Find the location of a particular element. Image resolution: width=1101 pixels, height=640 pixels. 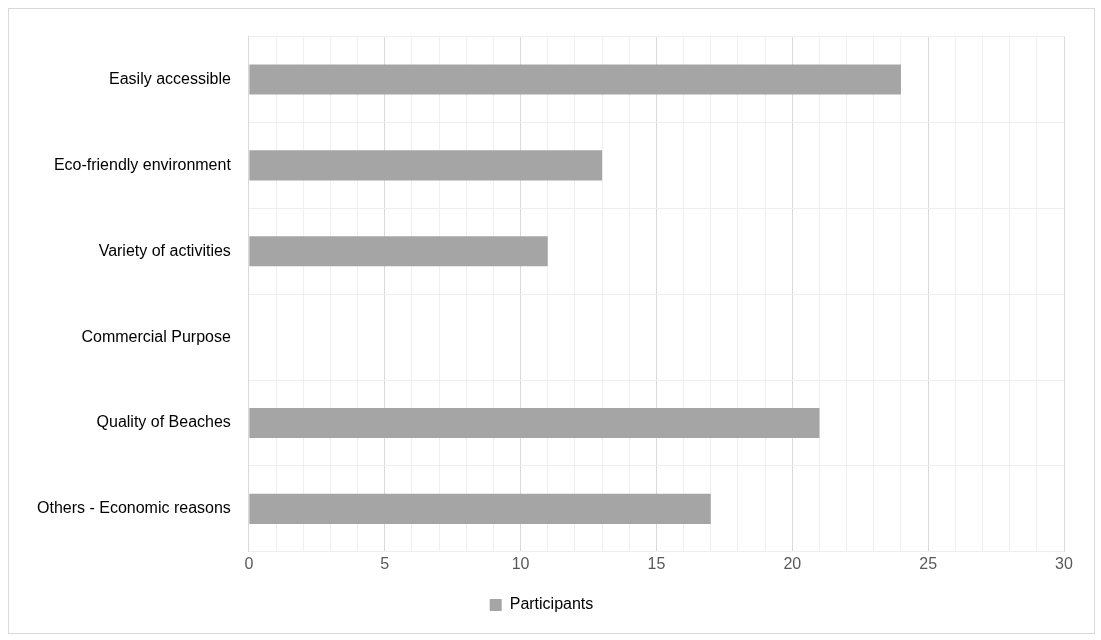

x-tick-label: 20 is located at coordinates (792, 563).